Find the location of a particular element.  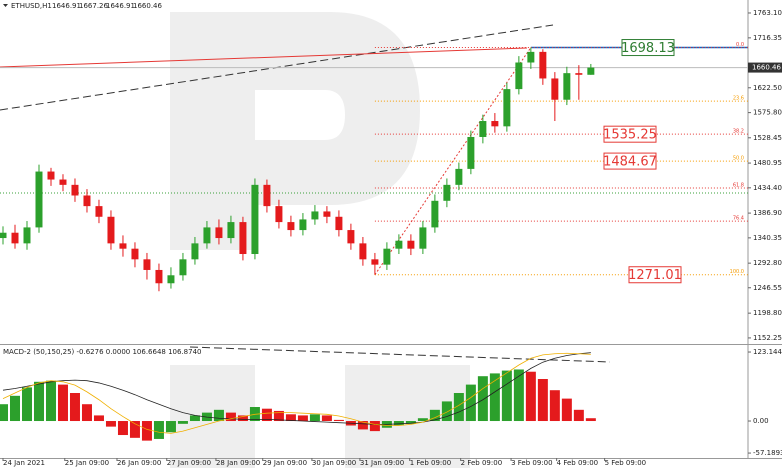

y-tick-label: 1575.80 is located at coordinates (767, 113).